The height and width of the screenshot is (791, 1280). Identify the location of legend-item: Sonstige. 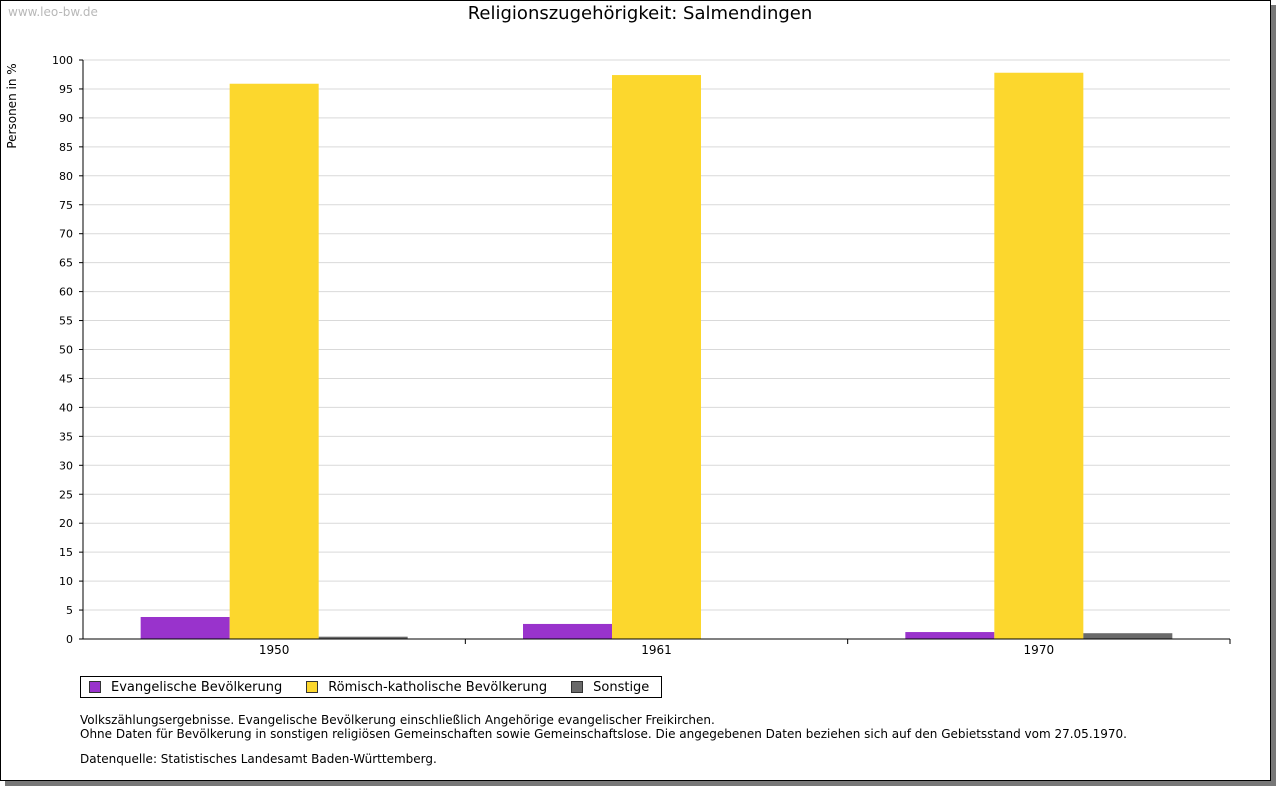
(610, 687).